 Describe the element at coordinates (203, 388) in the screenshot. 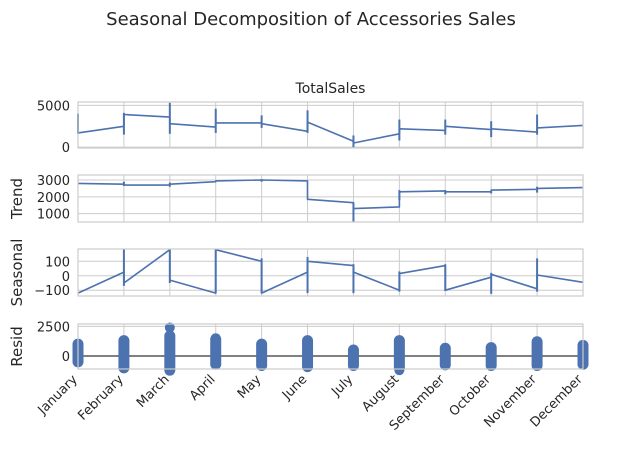

I see `x-tick-label: April` at that location.